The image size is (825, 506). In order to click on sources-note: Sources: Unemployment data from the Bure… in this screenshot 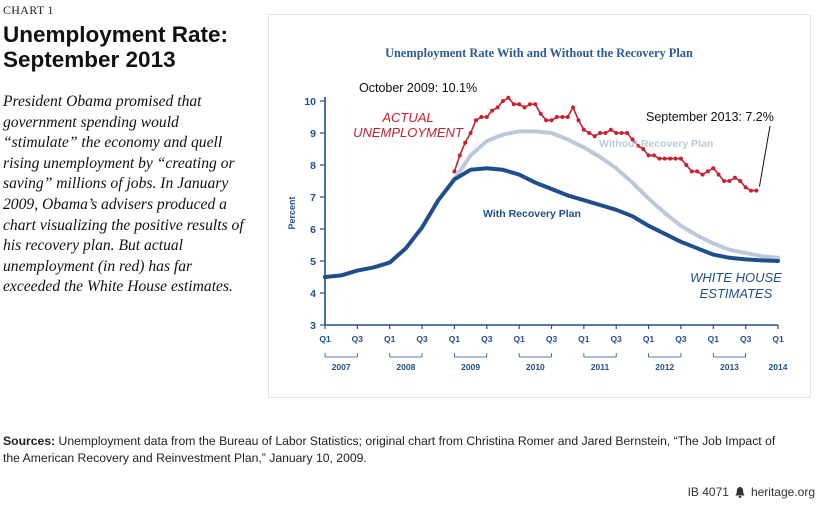, I will do `click(398, 450)`.